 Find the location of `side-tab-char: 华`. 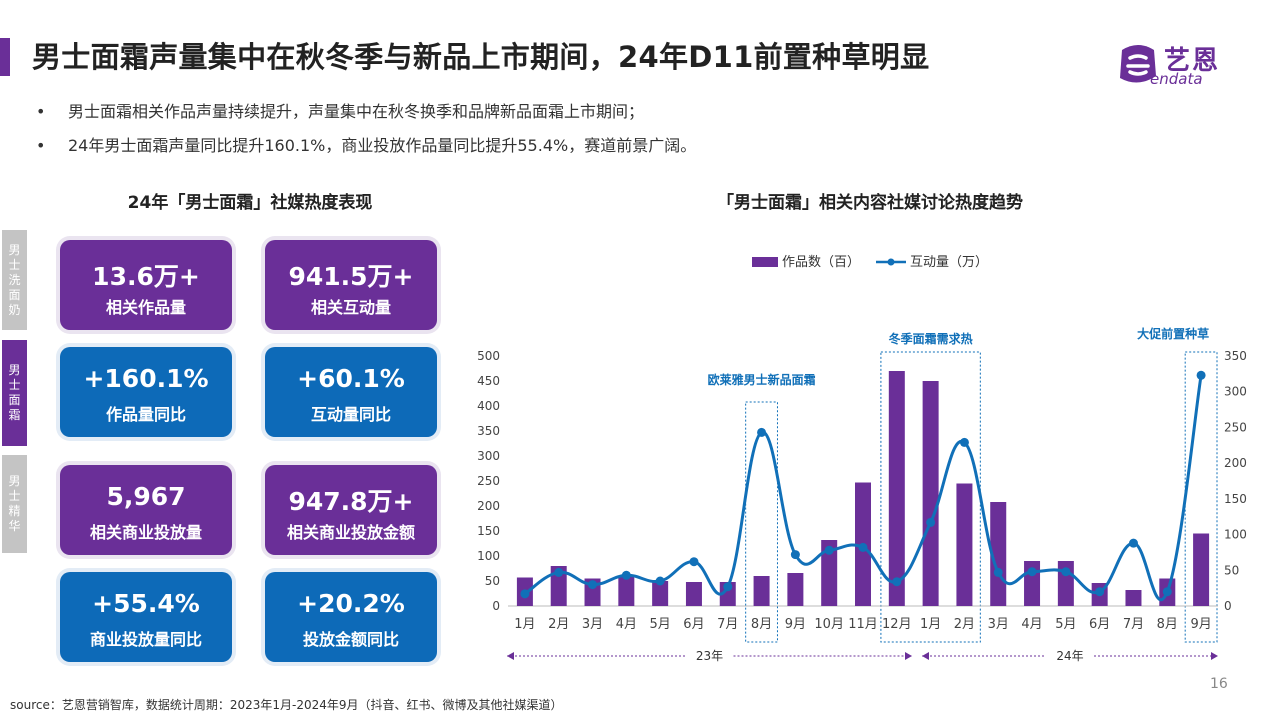

side-tab-char: 华 is located at coordinates (14, 526).